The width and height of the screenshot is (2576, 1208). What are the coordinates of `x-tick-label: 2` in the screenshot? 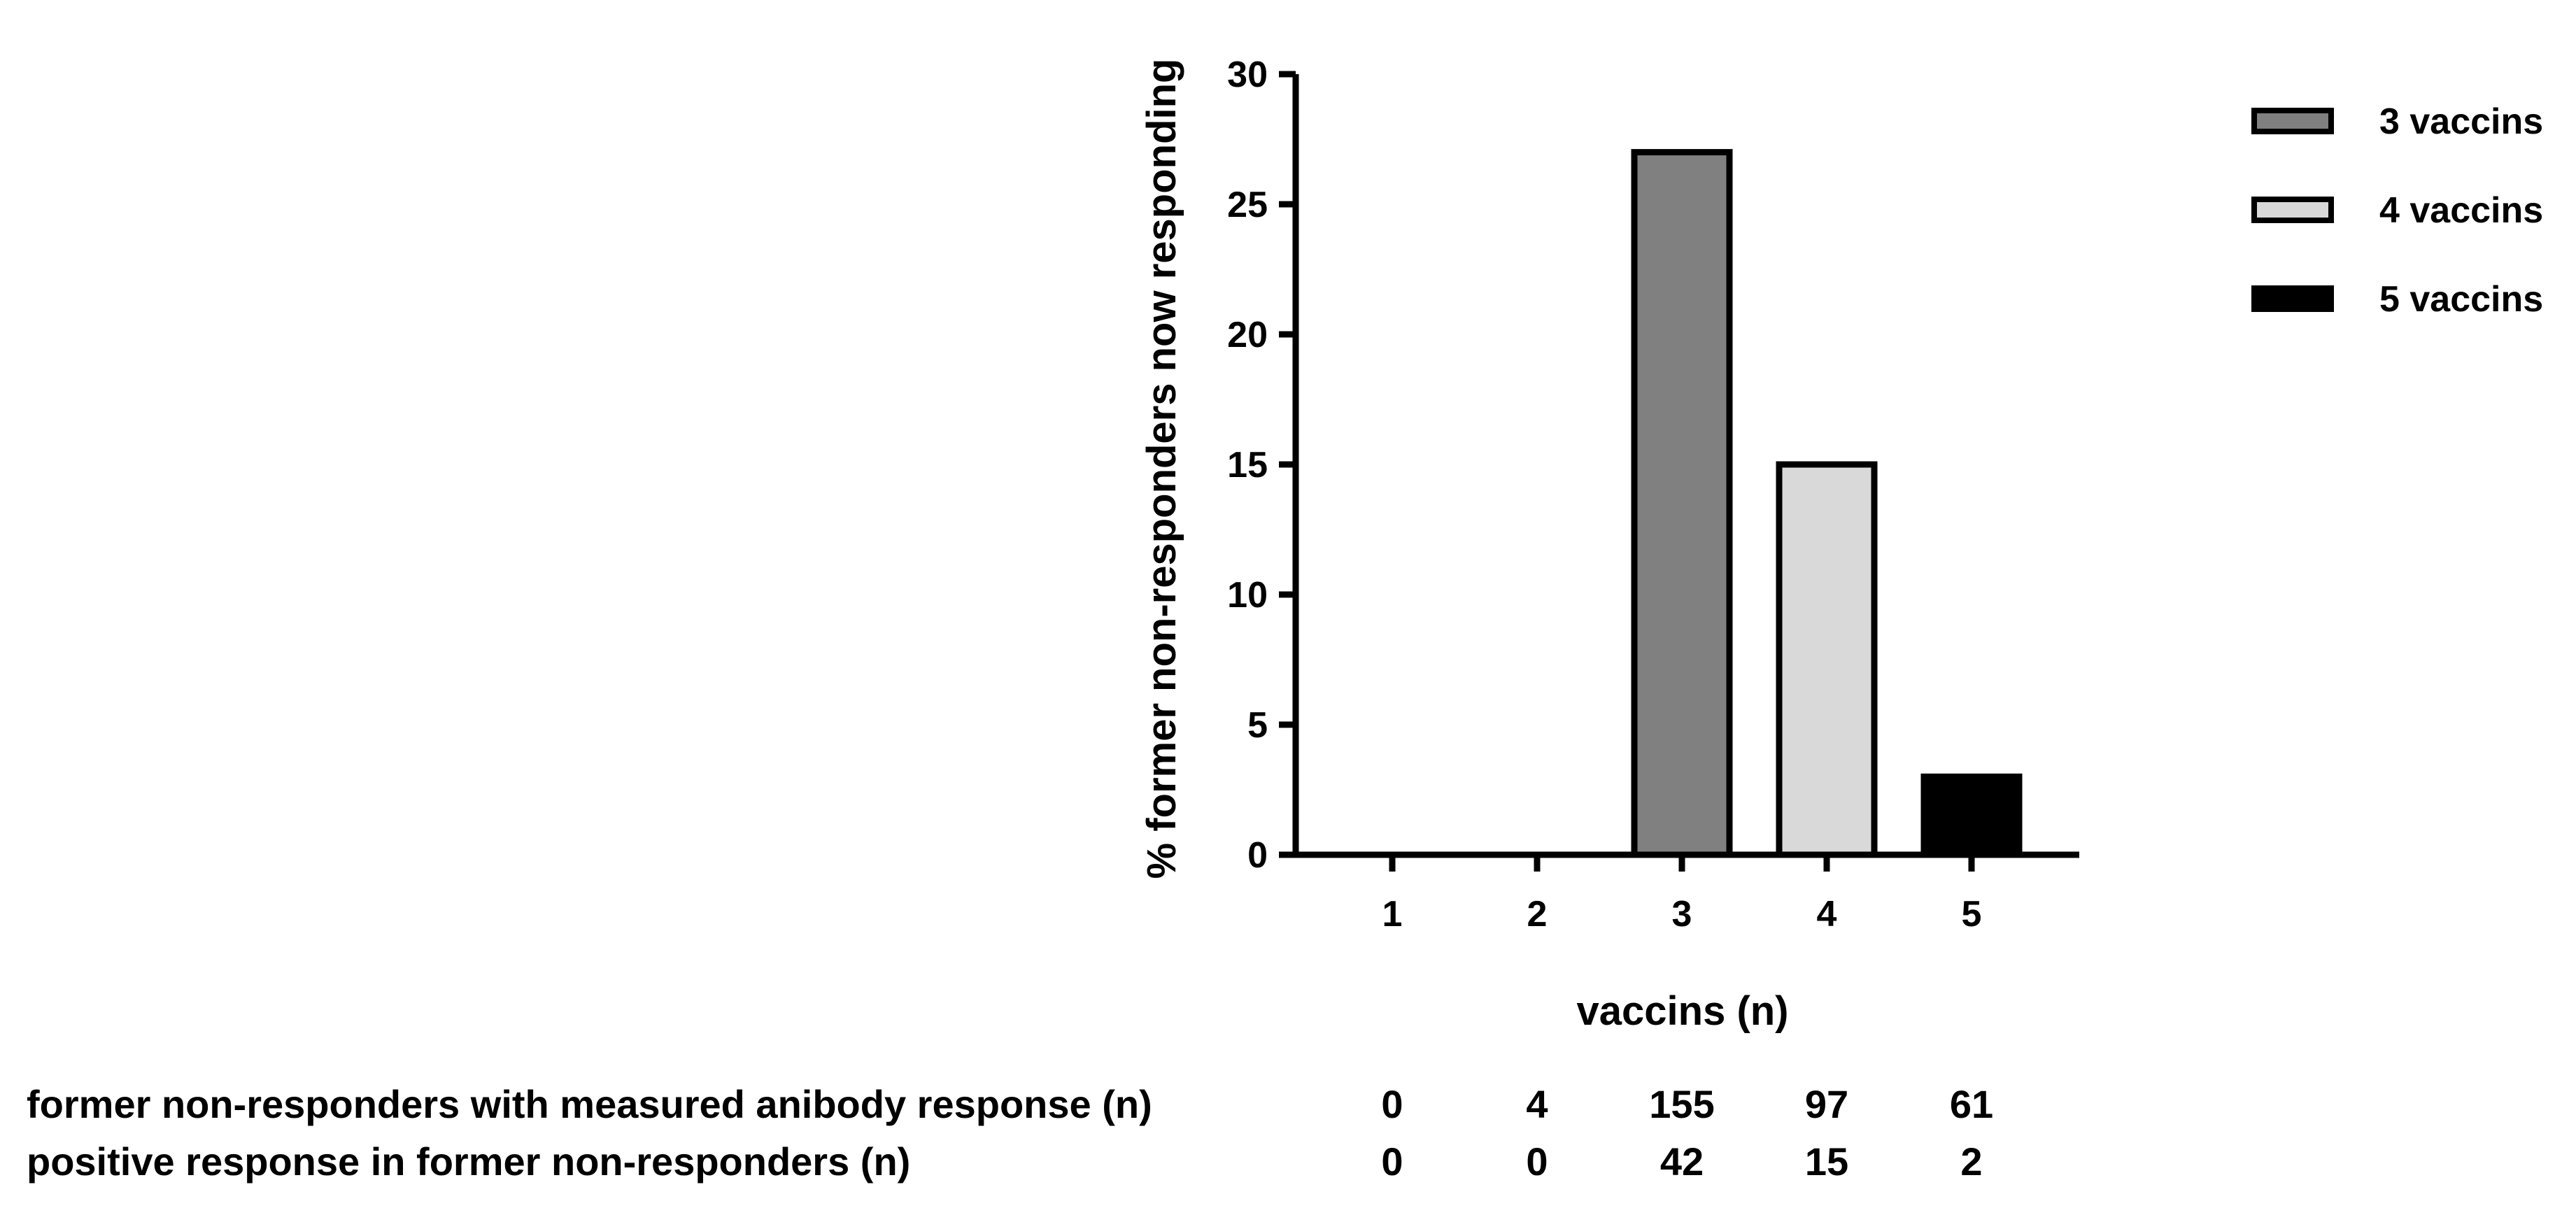 It's located at (1537, 914).